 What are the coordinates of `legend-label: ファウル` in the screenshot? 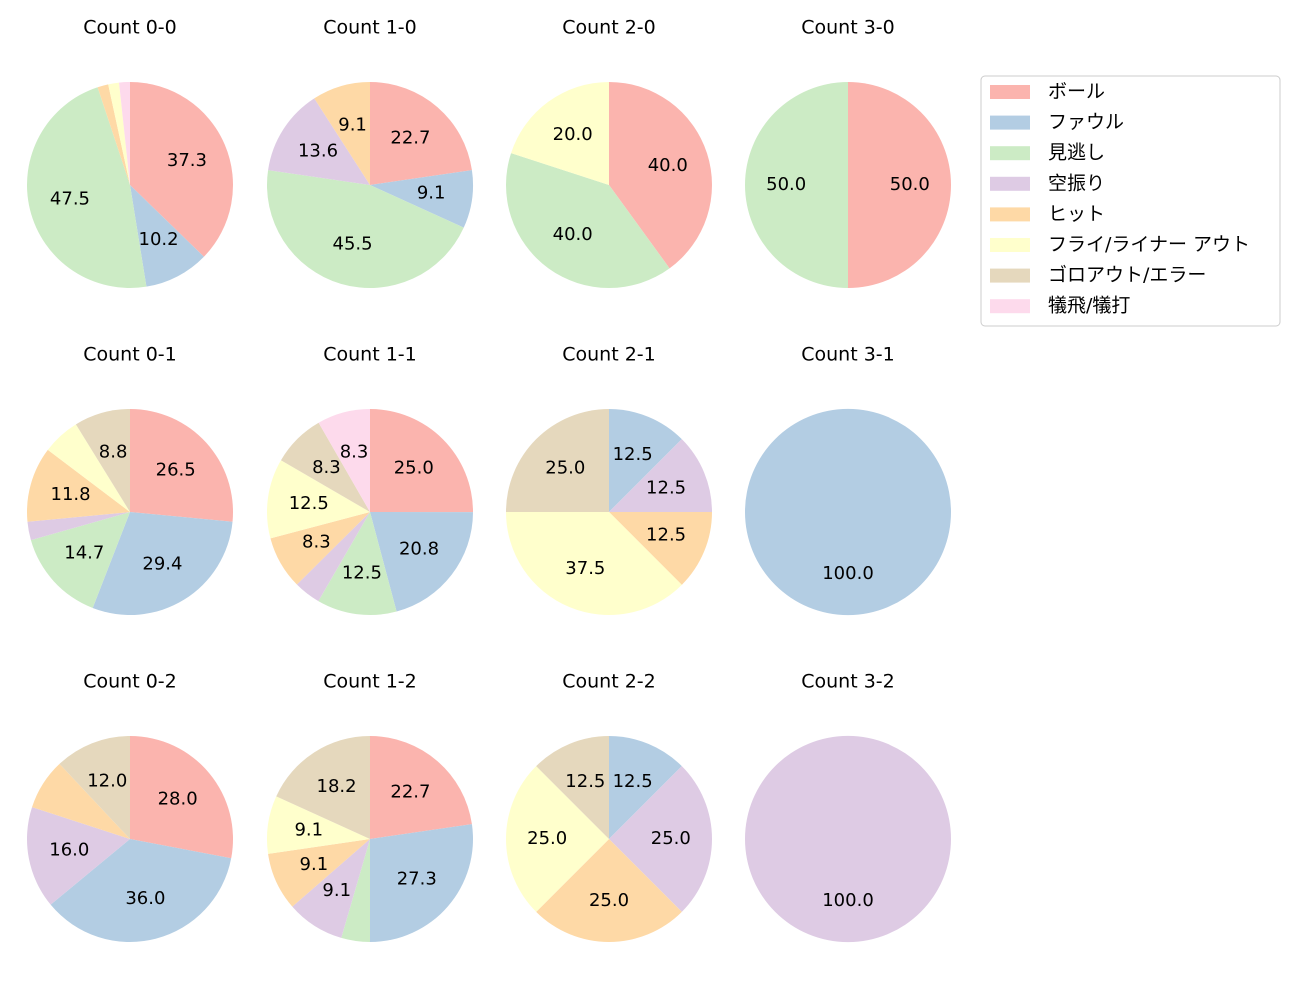 It's located at (1086, 122).